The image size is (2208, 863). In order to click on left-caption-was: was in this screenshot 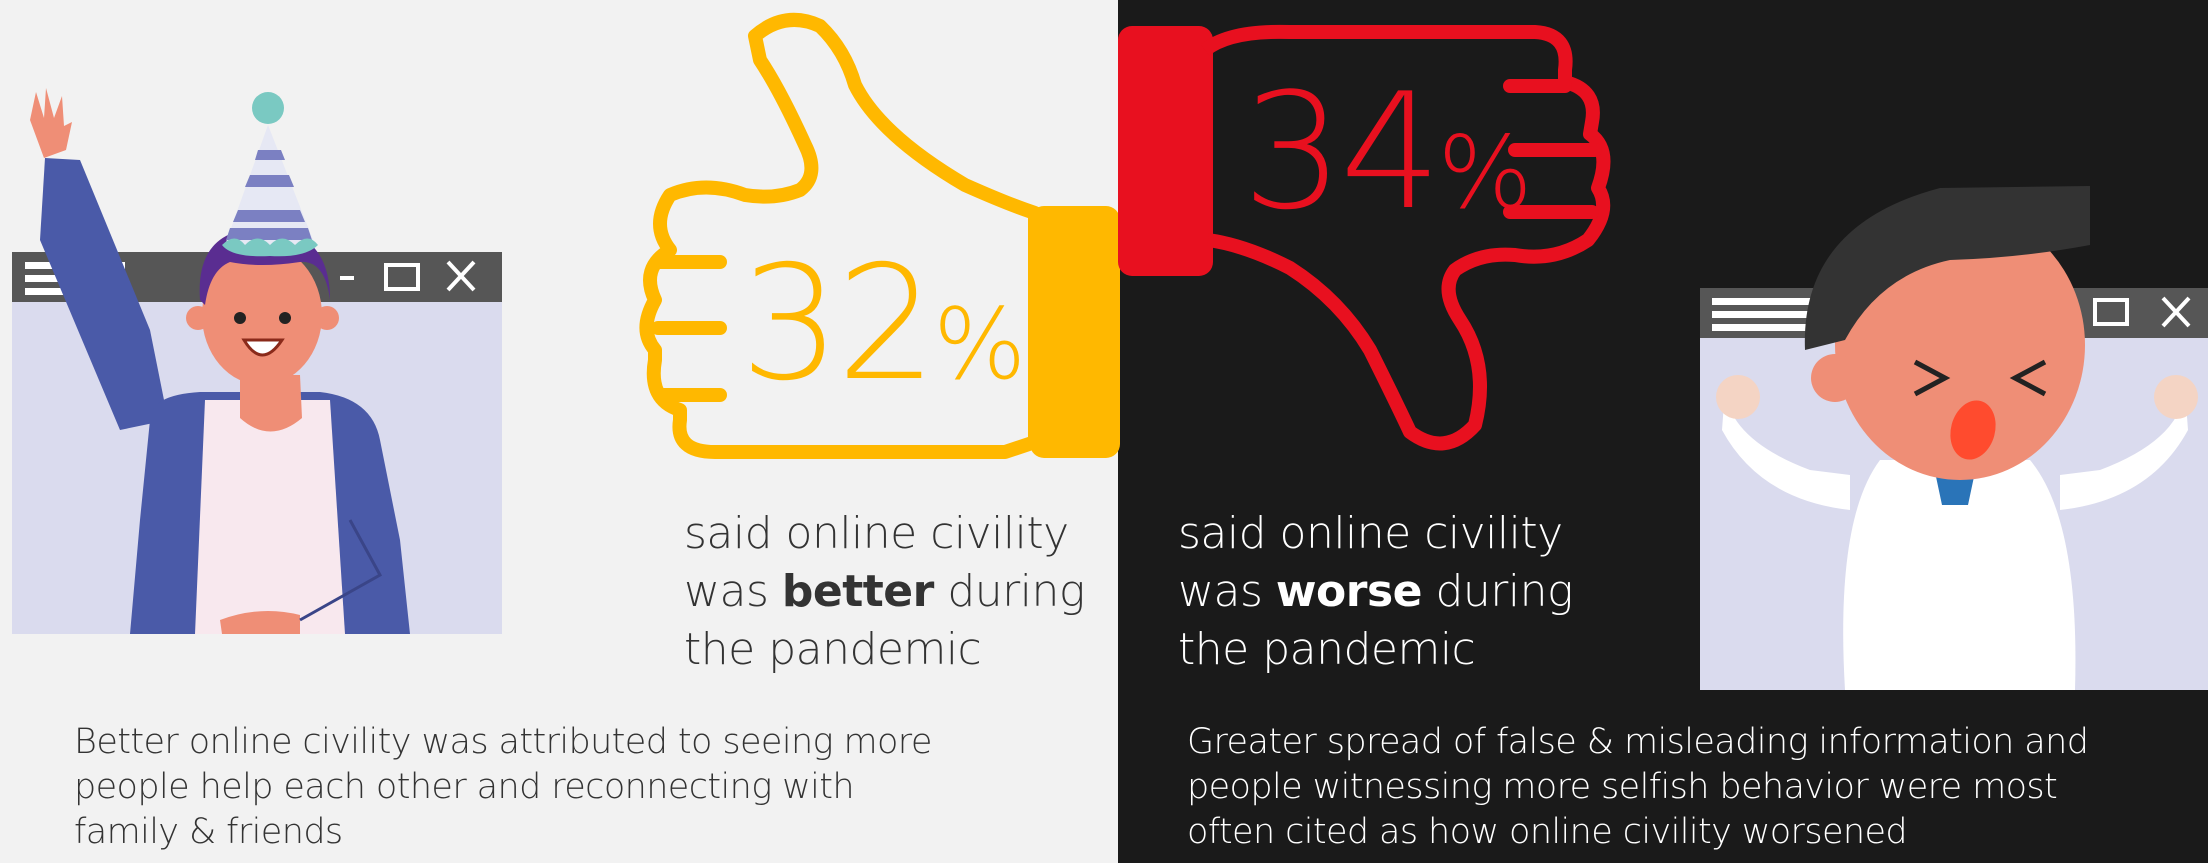, I will do `click(726, 591)`.